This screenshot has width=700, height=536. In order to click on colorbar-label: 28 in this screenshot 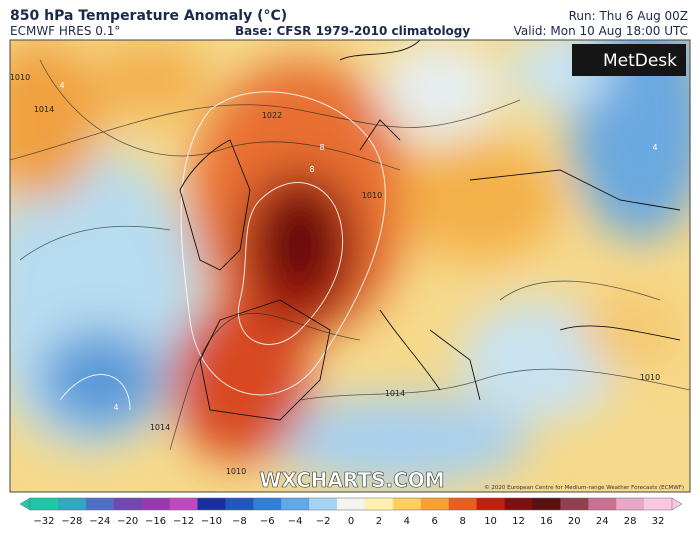, I will do `click(630, 521)`.